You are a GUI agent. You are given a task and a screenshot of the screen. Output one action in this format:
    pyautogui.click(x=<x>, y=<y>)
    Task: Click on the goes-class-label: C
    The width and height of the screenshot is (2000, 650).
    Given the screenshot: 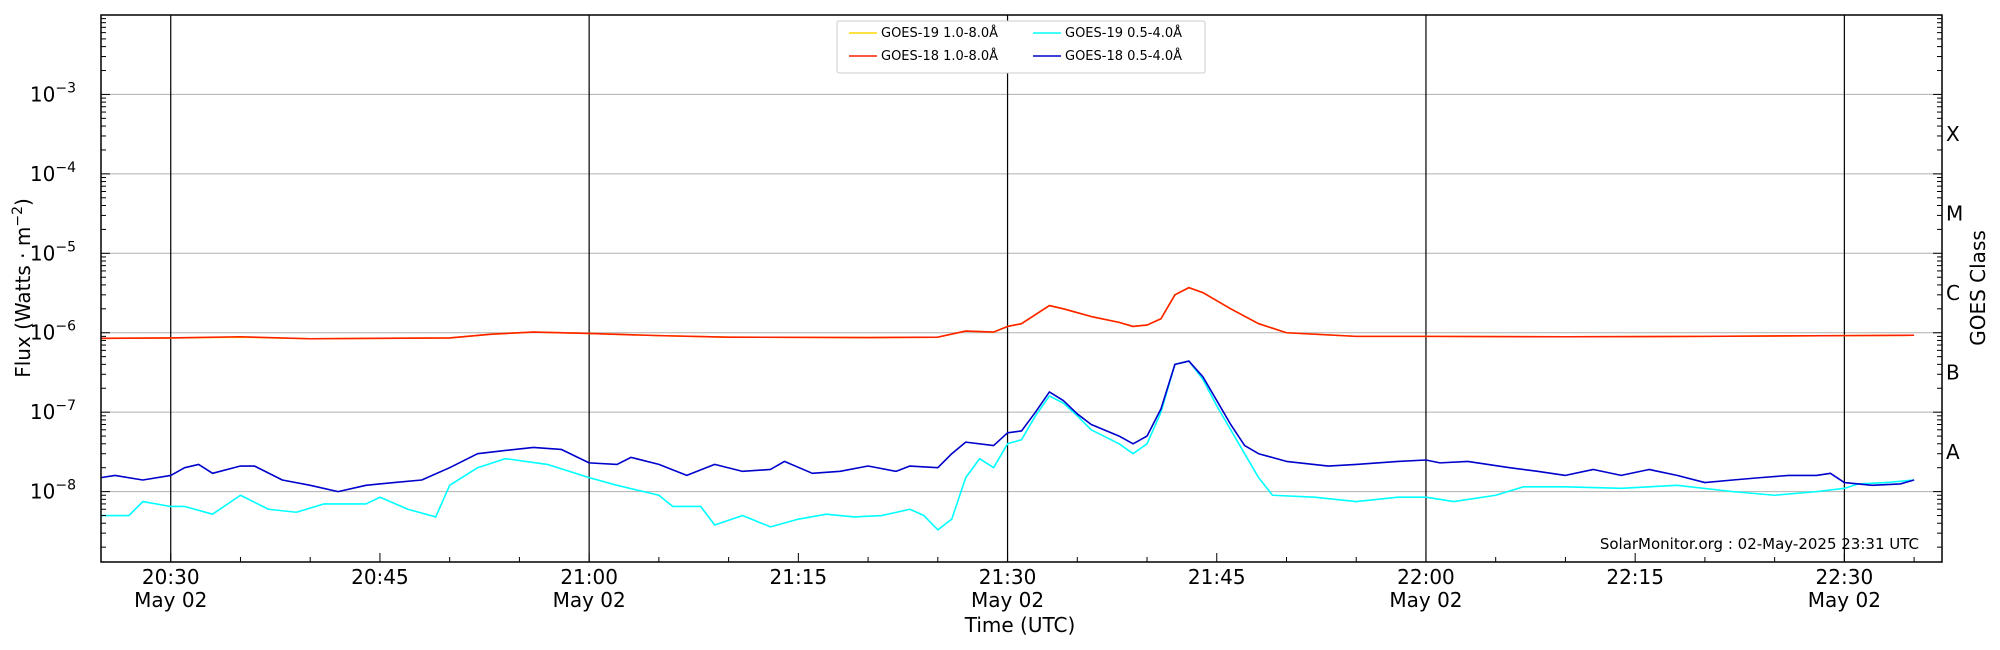 What is the action you would take?
    pyautogui.click(x=1953, y=293)
    